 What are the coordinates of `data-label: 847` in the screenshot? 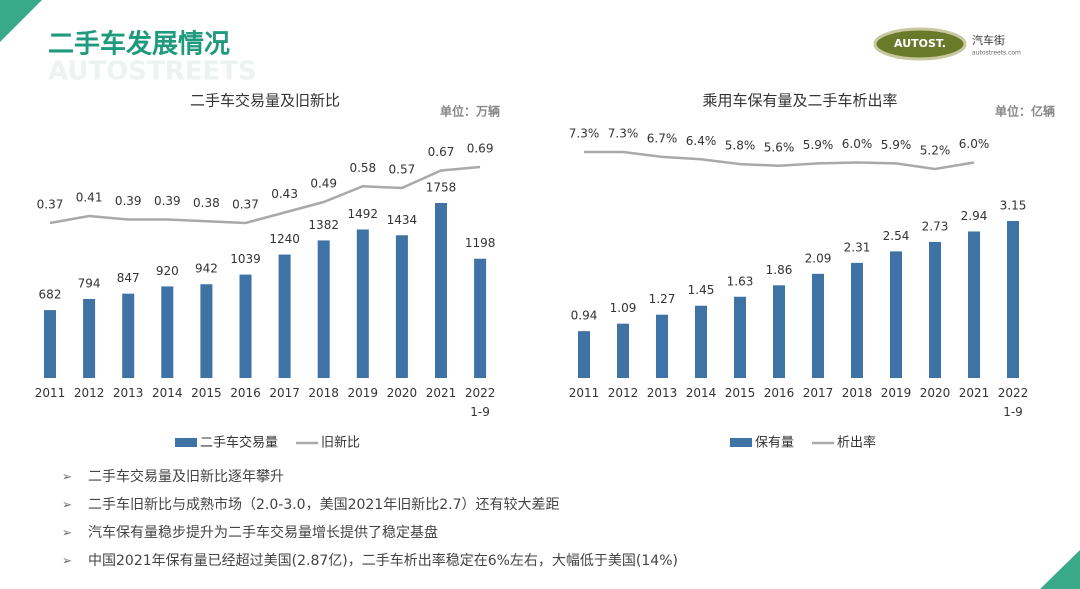 It's located at (128, 278).